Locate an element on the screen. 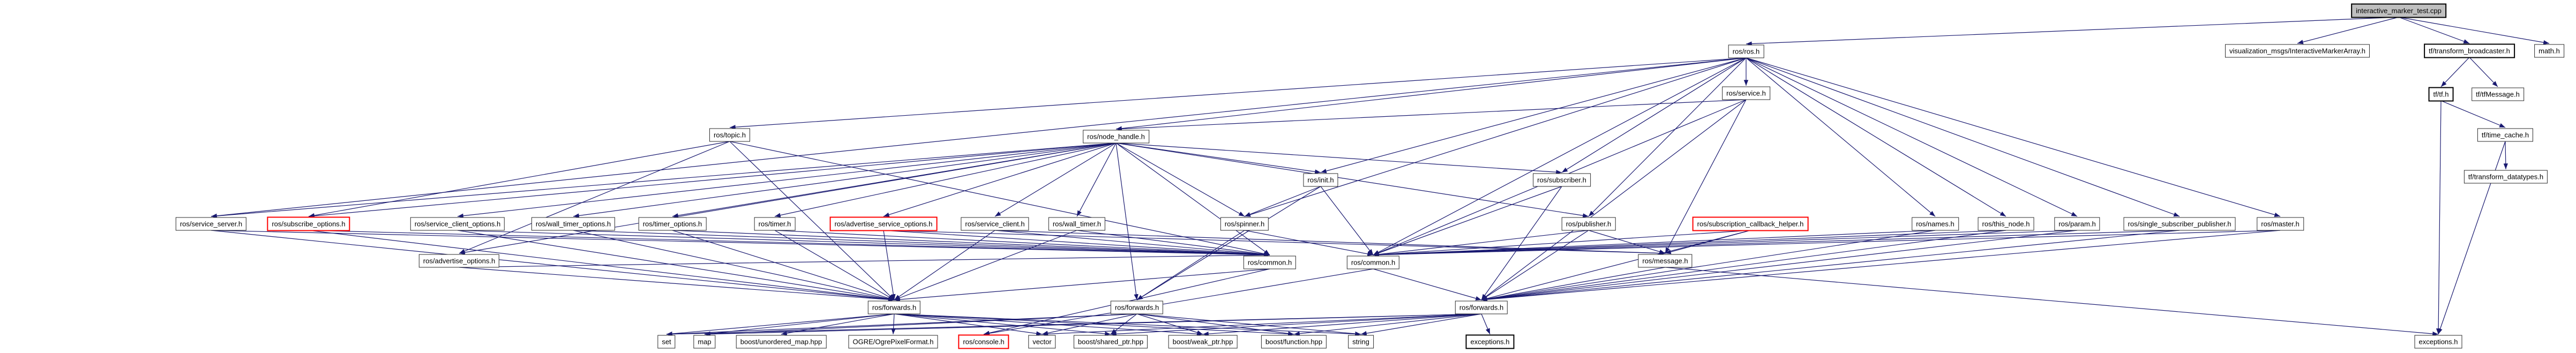 The height and width of the screenshot is (353, 2576). graph-node-datatypes: tf/transform_datatypes.h is located at coordinates (2505, 177).